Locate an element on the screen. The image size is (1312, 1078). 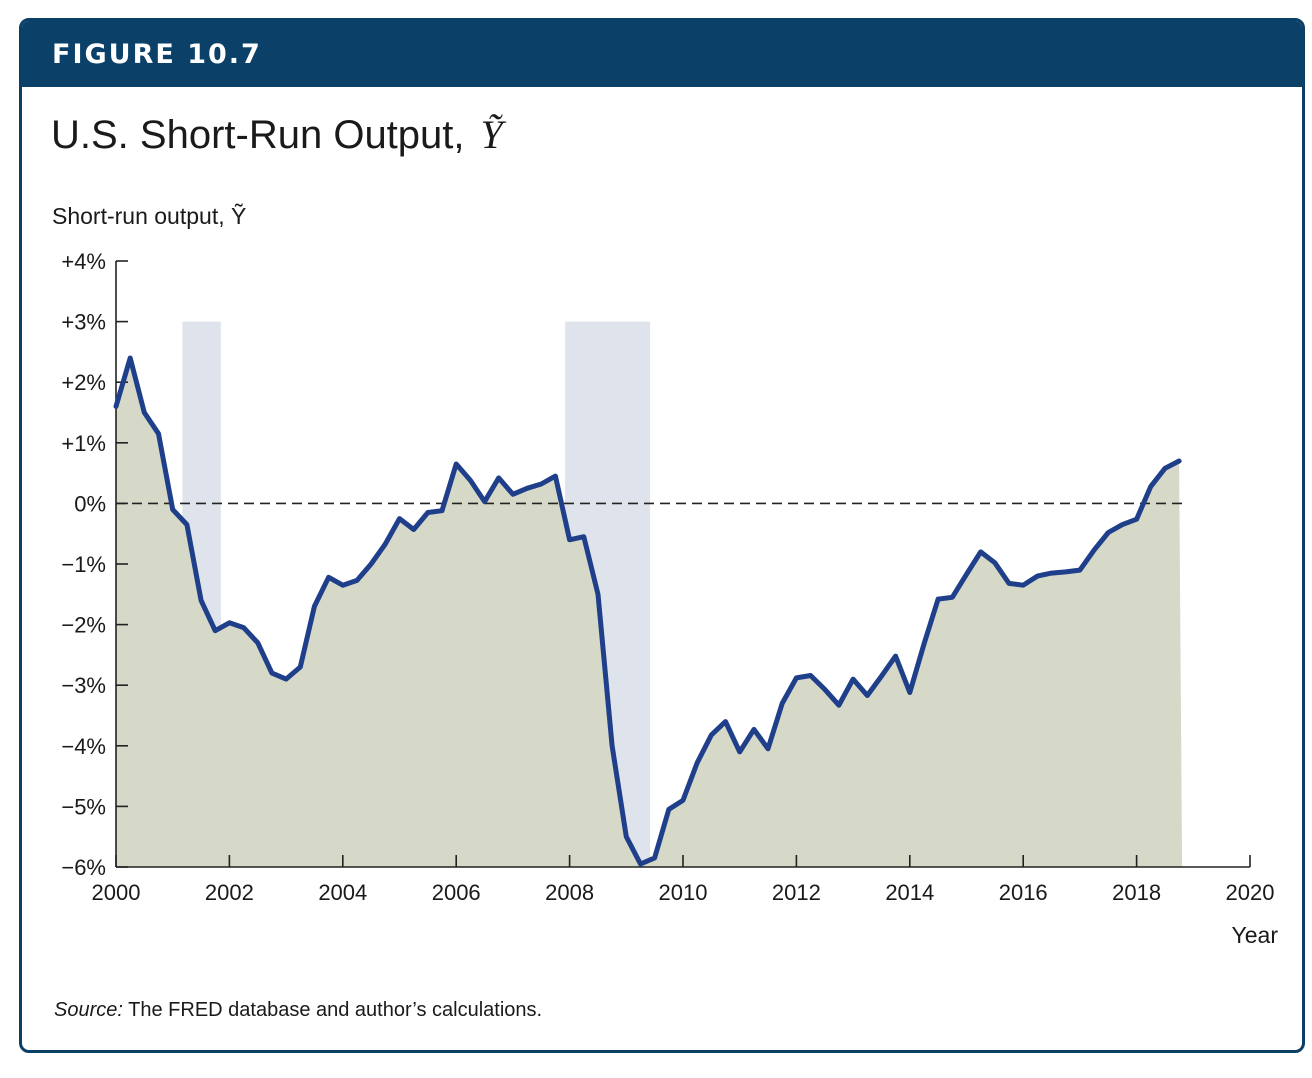
source-prefix: Source: is located at coordinates (88, 1010).